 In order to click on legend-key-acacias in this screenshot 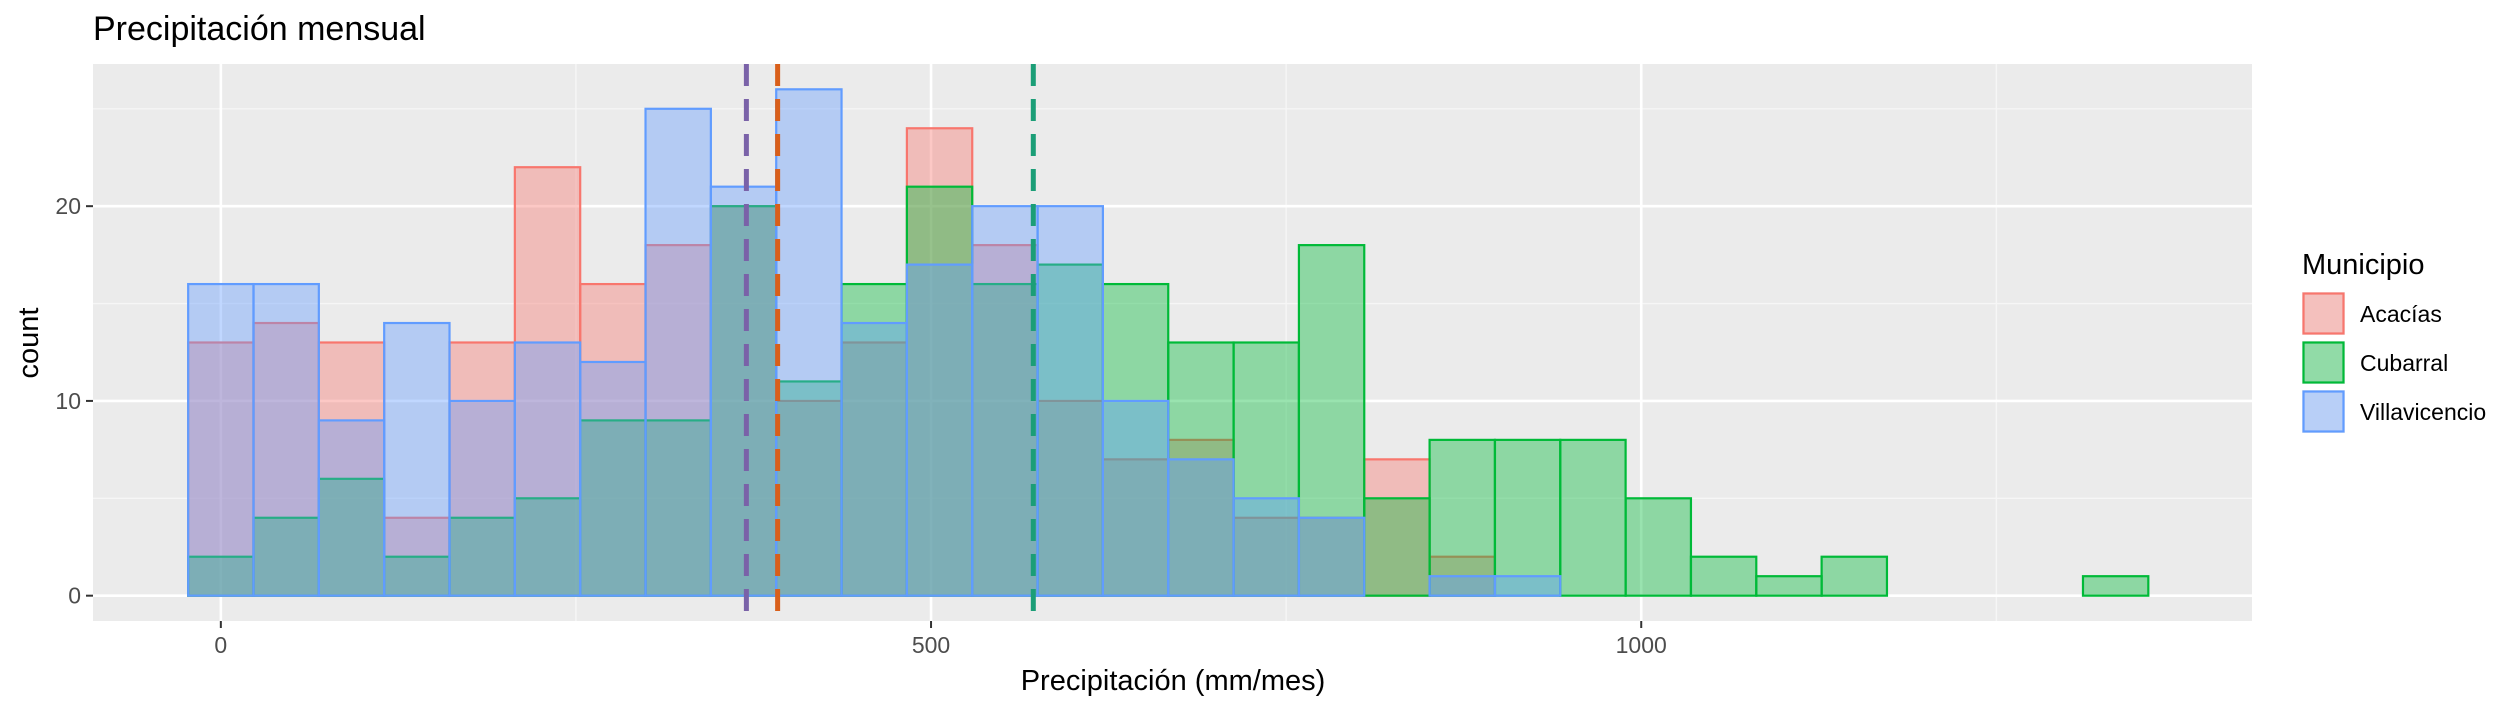, I will do `click(2323, 313)`.